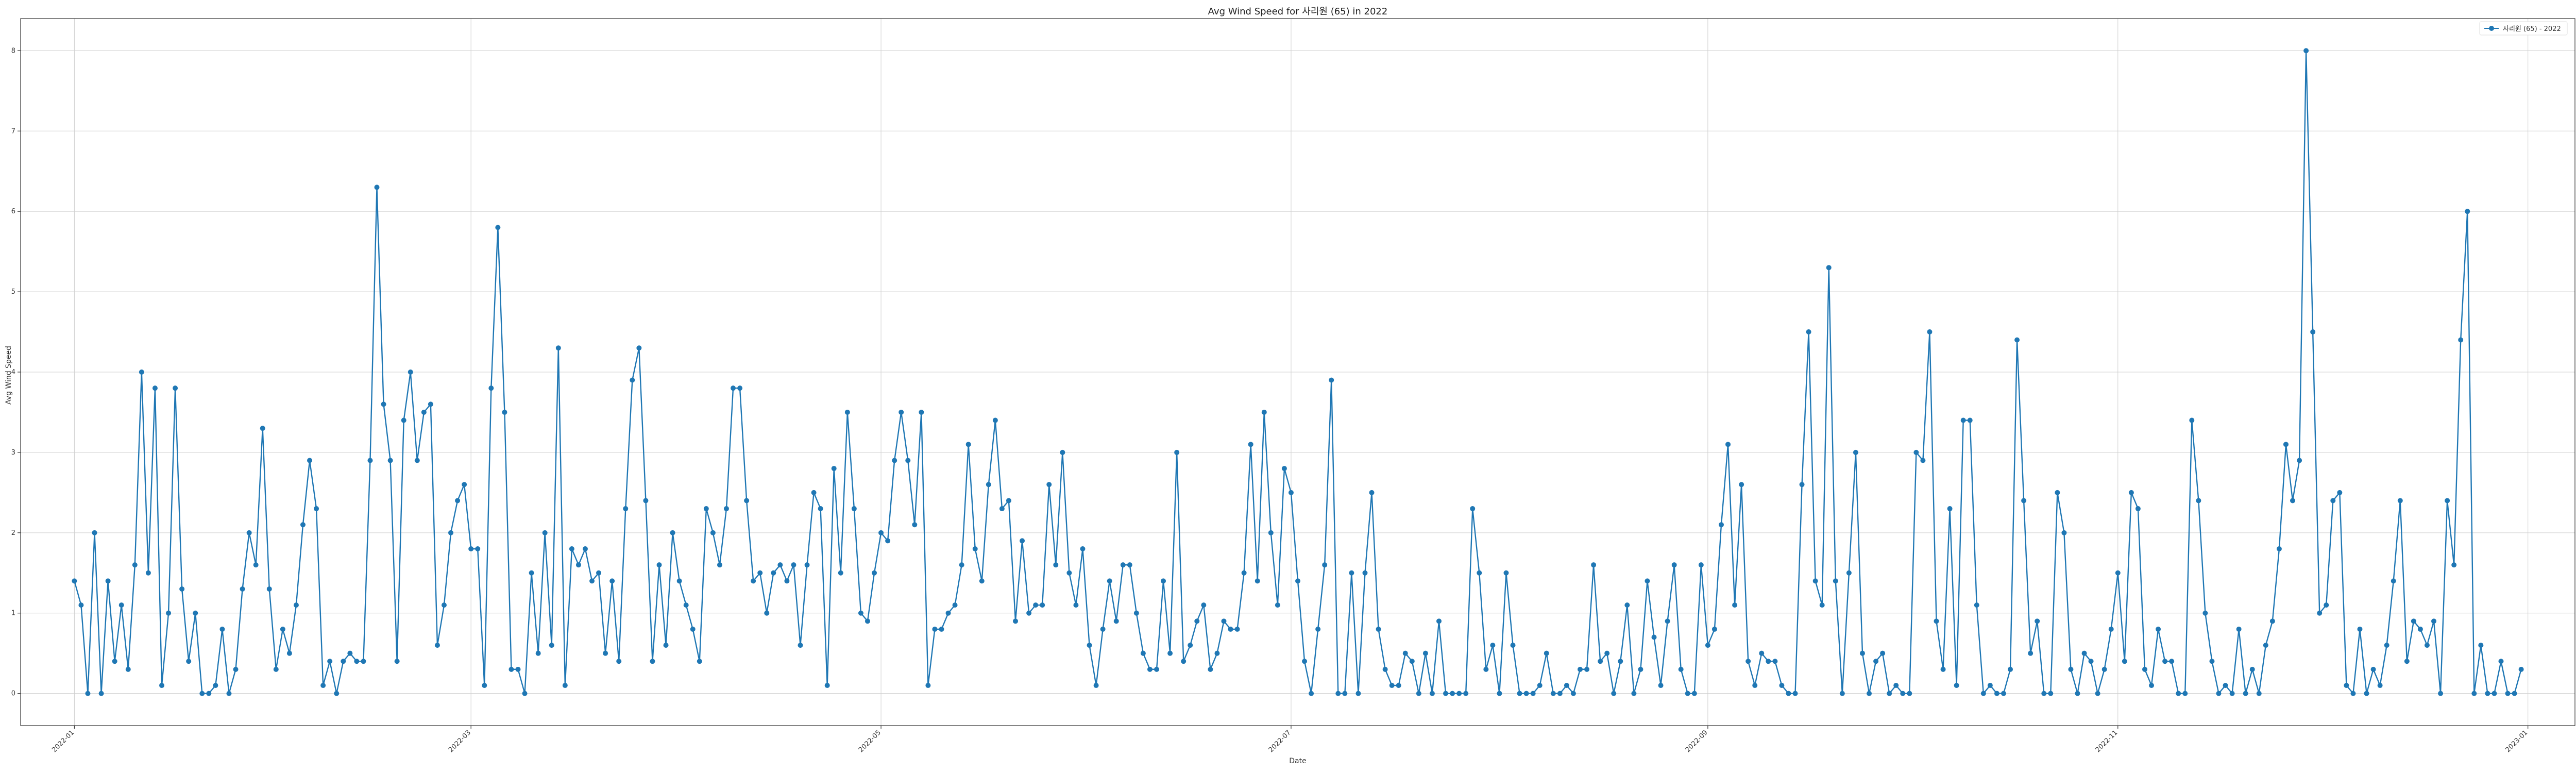 The image size is (2576, 773). I want to click on y-tick-label: 5, so click(13, 292).